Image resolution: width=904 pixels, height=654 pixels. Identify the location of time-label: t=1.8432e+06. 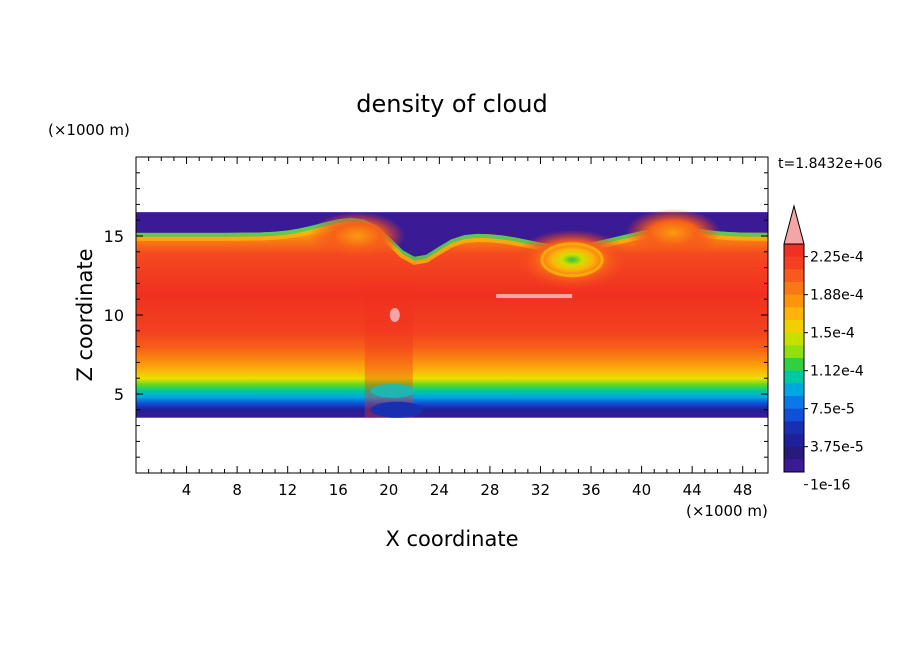
(830, 164).